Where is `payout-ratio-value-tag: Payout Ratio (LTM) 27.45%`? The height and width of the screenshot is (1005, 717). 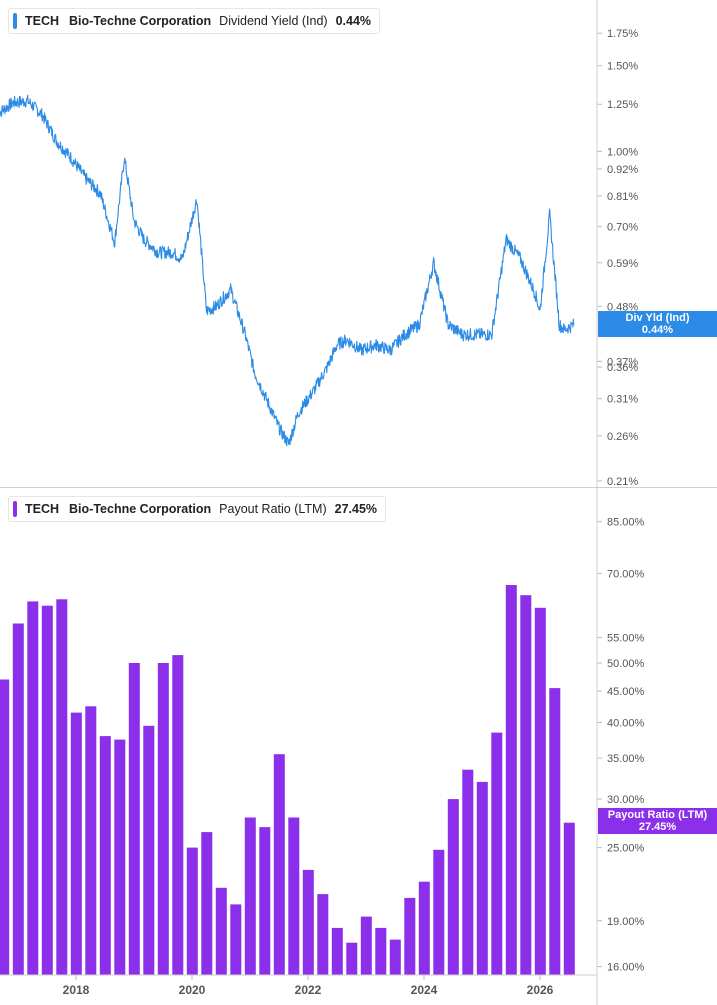 payout-ratio-value-tag: Payout Ratio (LTM) 27.45% is located at coordinates (657, 821).